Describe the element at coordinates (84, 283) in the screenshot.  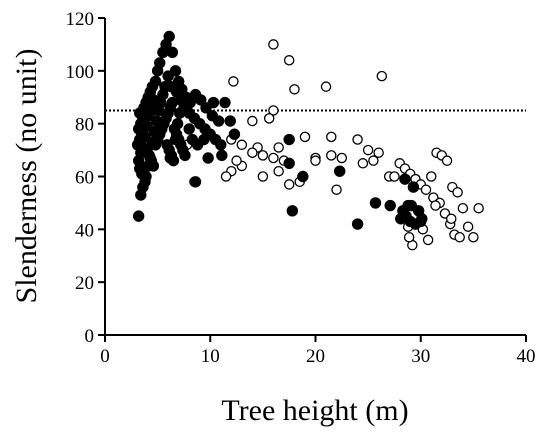
I see `y-tick-label: 20` at that location.